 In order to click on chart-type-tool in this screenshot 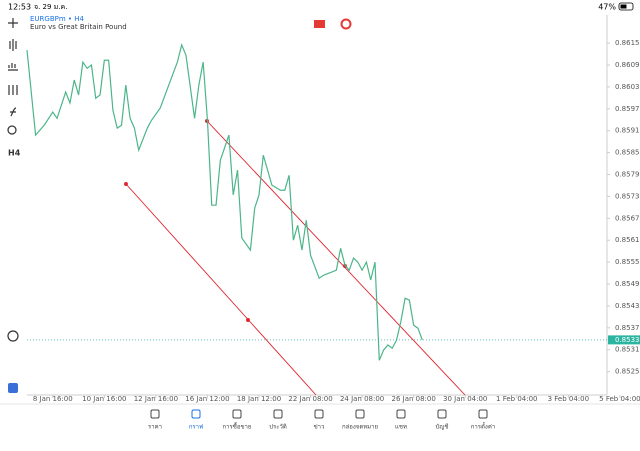, I will do `click(13, 45)`.